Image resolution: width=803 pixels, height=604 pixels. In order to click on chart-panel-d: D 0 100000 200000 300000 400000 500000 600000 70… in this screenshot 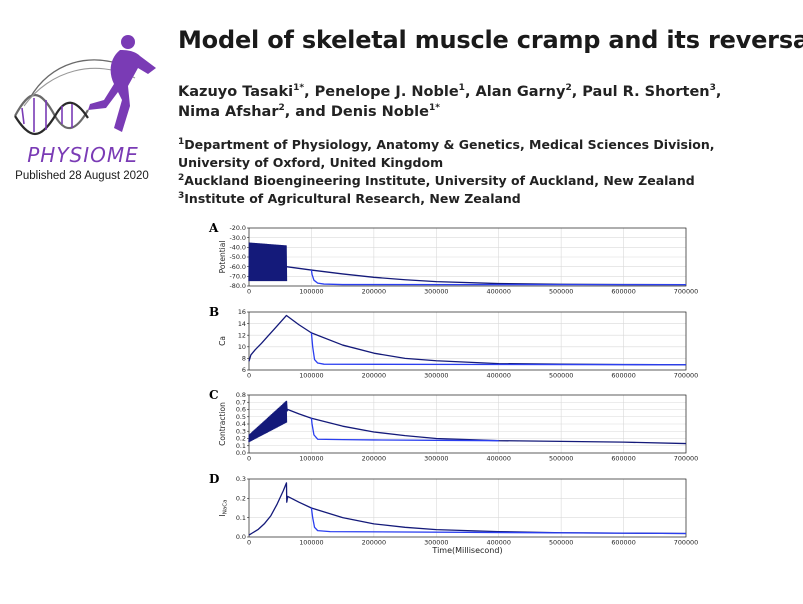, I will do `click(453, 513)`.